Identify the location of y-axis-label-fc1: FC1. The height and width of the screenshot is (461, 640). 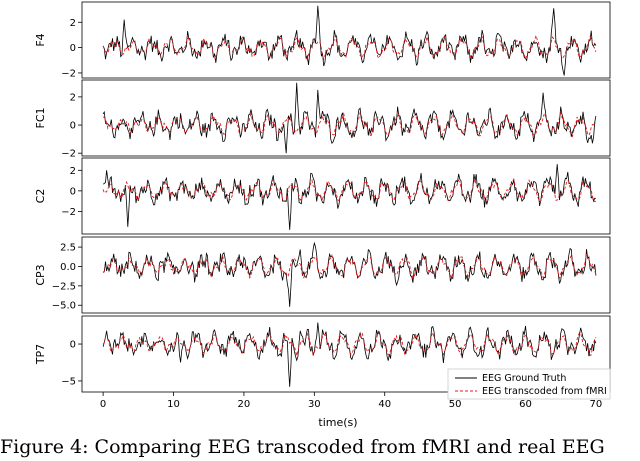
(40, 117).